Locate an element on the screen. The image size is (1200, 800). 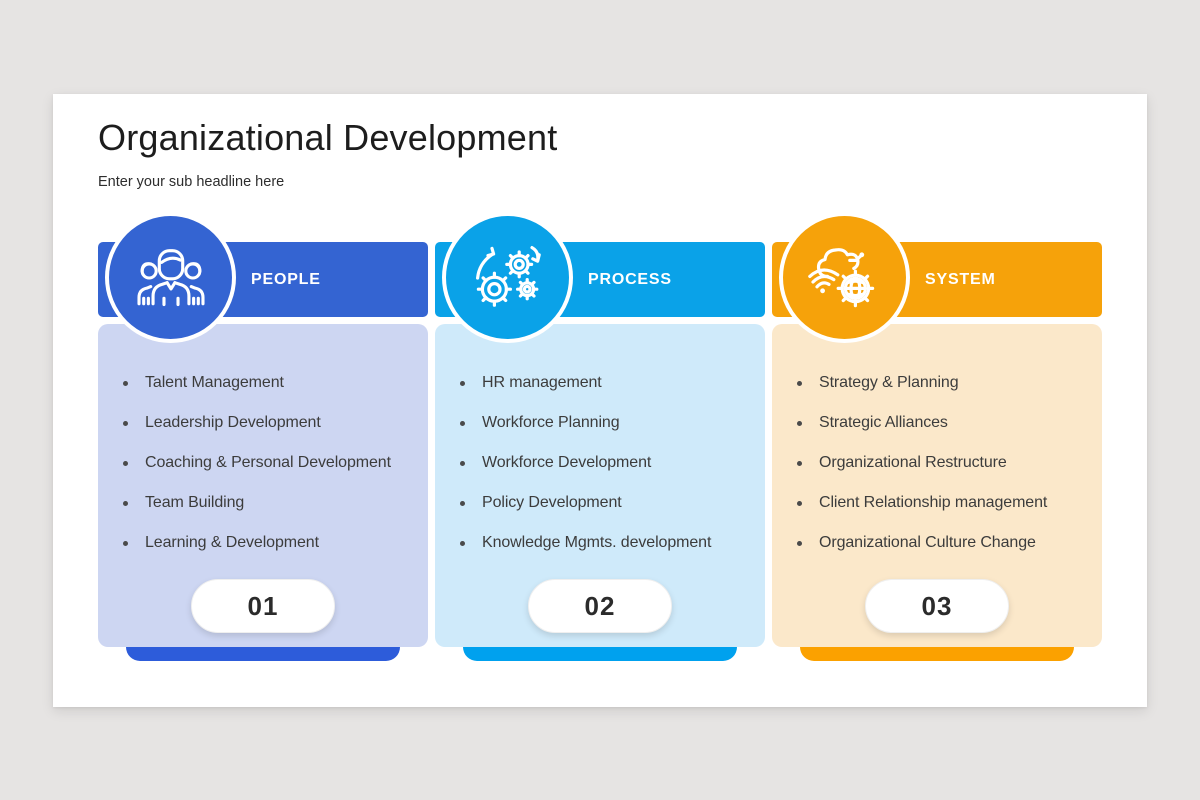
list-item: Strategic Alliances is located at coordinates (943, 423).